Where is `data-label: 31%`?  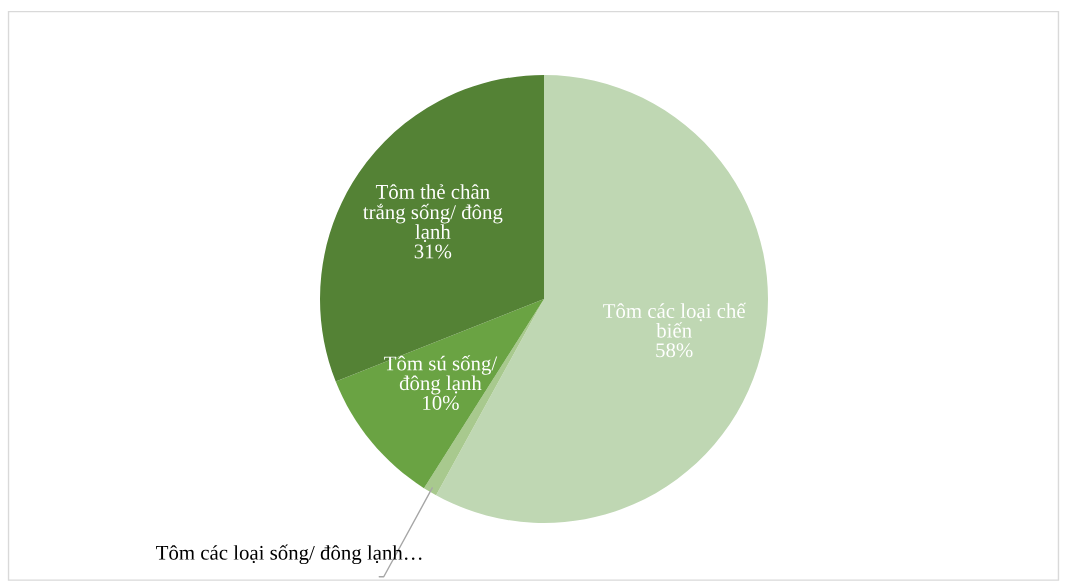 data-label: 31% is located at coordinates (433, 251).